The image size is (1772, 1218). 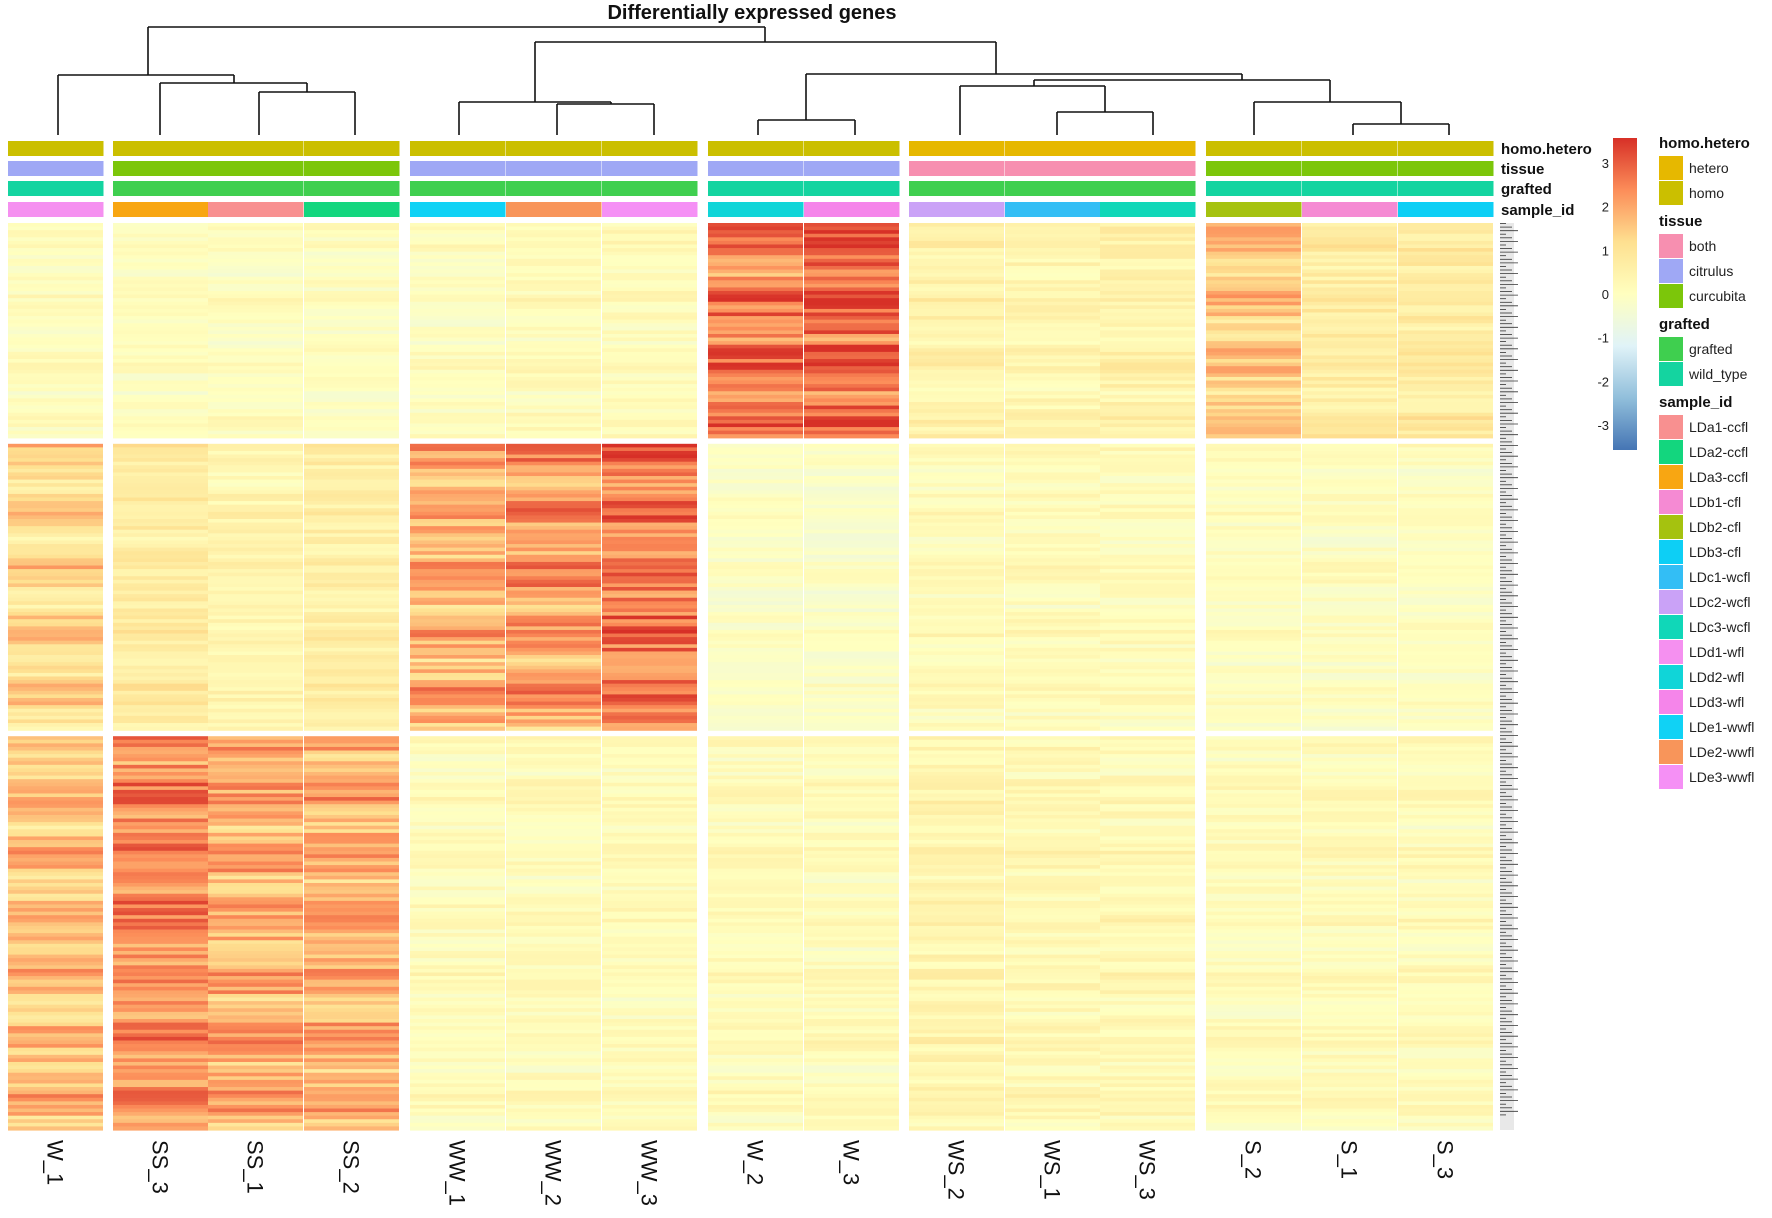 I want to click on annotation-cell-homo-hetero, so click(x=1446, y=148).